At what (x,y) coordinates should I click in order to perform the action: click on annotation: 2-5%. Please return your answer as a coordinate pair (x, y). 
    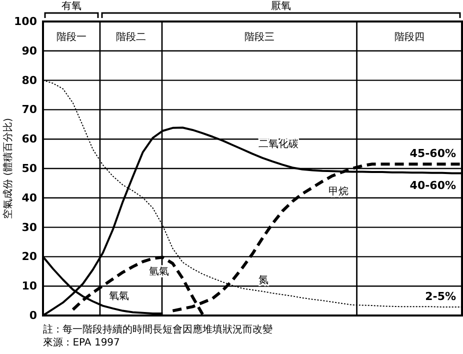
    Looking at the image, I should click on (440, 296).